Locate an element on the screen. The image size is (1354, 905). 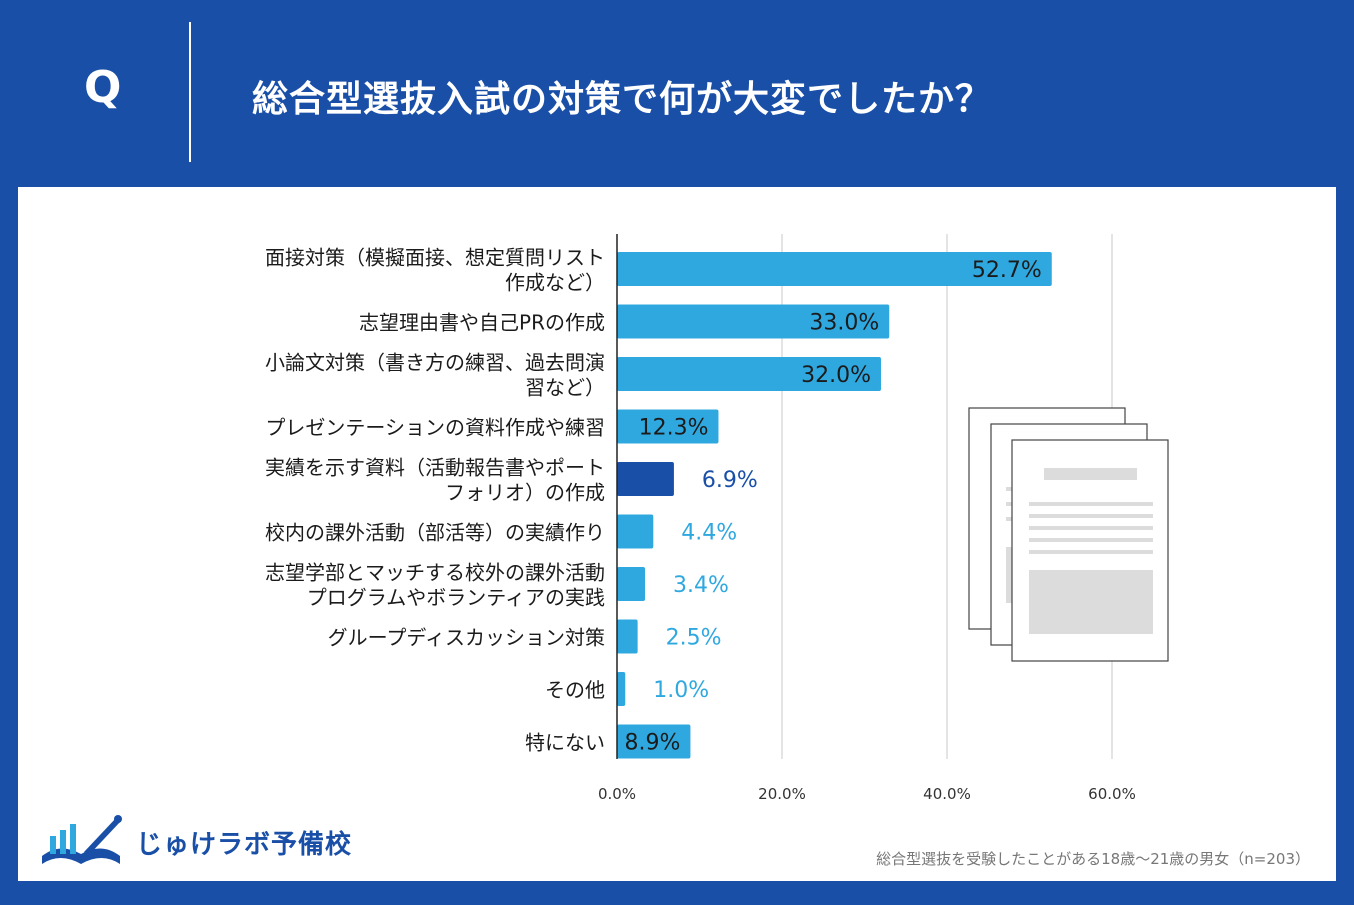
data-label: 33.0% is located at coordinates (844, 323).